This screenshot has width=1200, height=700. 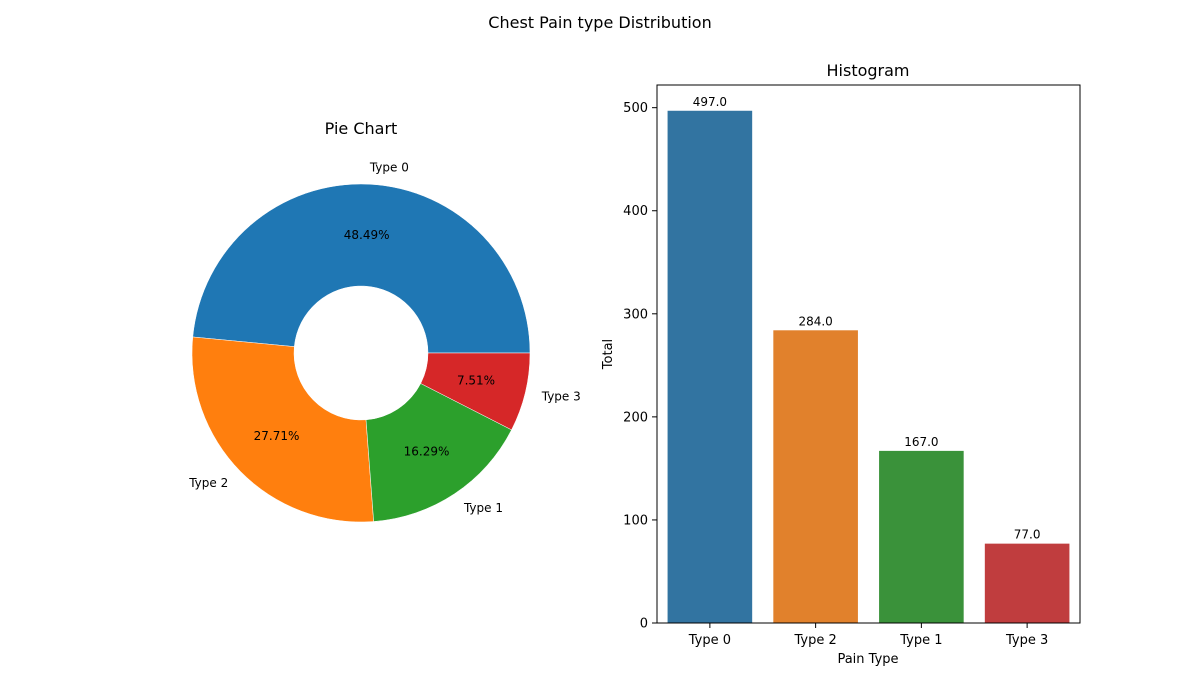 What do you see at coordinates (709, 640) in the screenshot?
I see `x-tick-label-type-0: Type 0` at bounding box center [709, 640].